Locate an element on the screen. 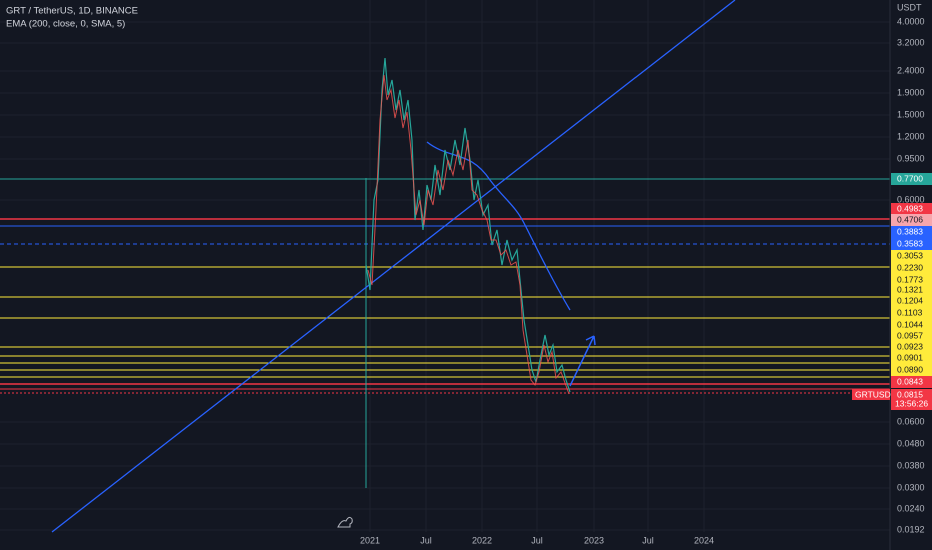 The height and width of the screenshot is (550, 932). price-label: 4.0000 is located at coordinates (911, 21).